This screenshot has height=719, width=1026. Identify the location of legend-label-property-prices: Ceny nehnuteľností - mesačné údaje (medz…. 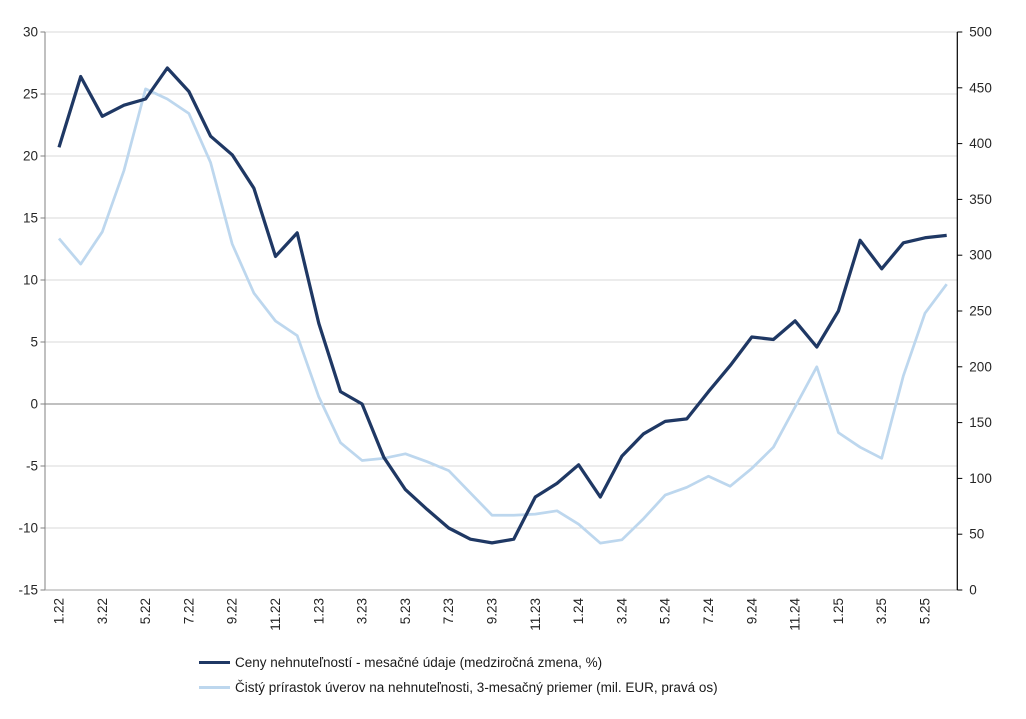
(419, 662).